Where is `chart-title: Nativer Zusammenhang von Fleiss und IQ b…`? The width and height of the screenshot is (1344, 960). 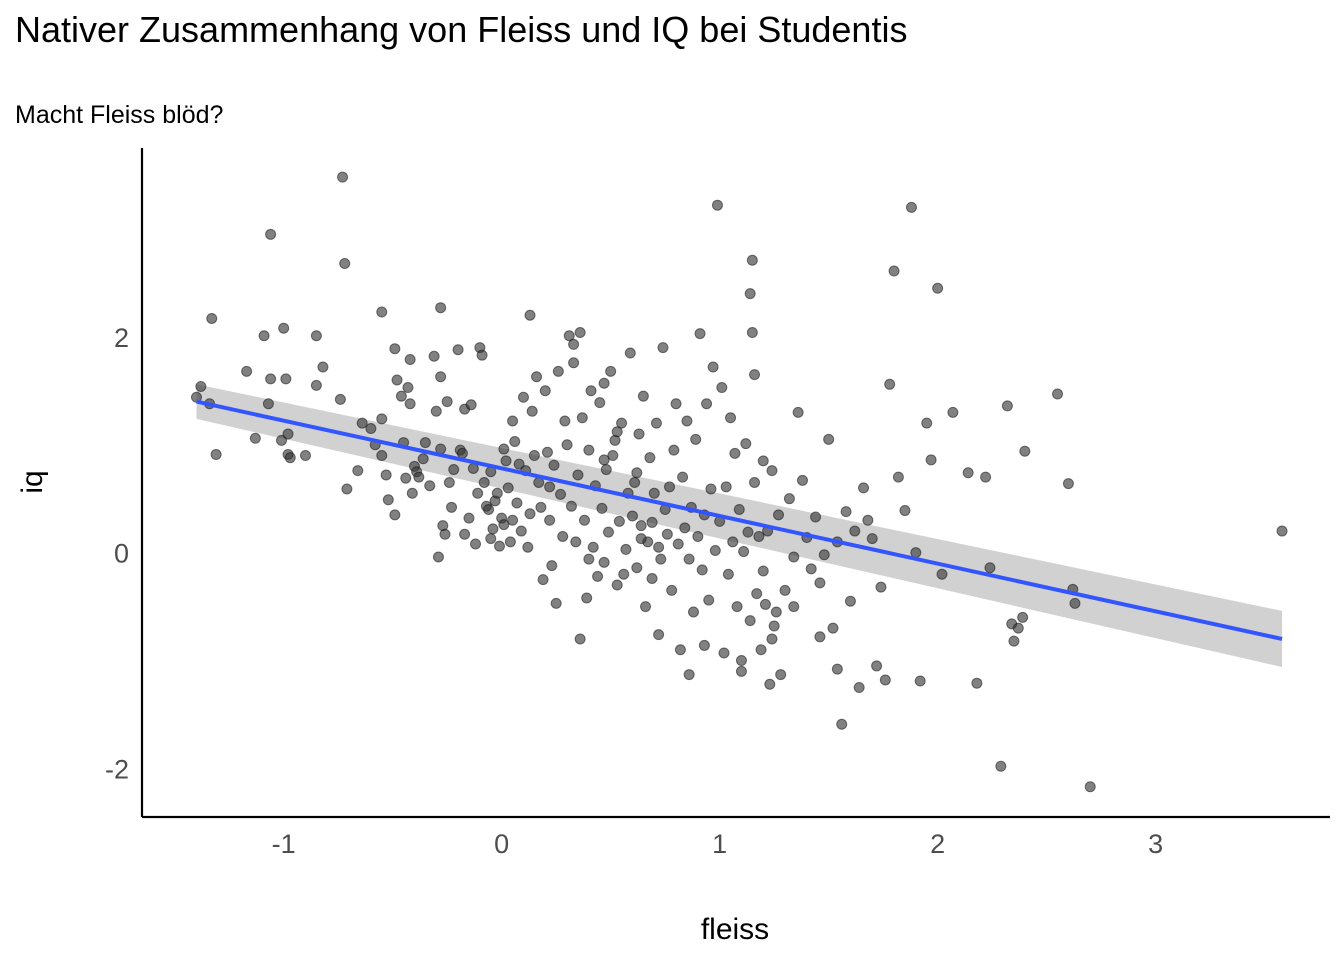
chart-title: Nativer Zusammenhang von Fleiss und IQ b… is located at coordinates (461, 29).